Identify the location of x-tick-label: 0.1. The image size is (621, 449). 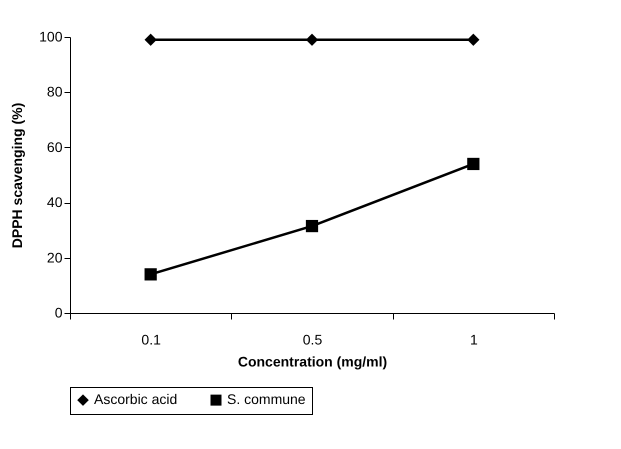
(151, 340).